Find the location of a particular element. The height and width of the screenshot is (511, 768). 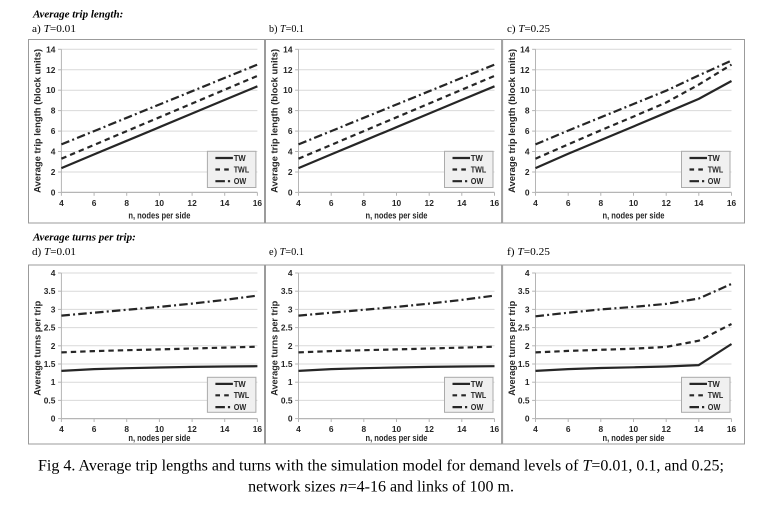

svg-text: c) T=0.25 is located at coordinates (528, 29).